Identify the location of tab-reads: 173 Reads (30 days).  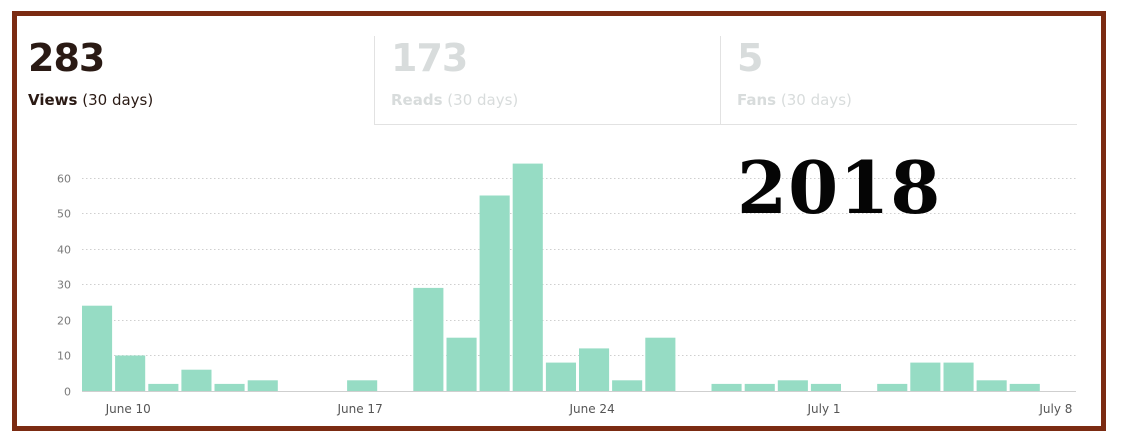
(547, 80).